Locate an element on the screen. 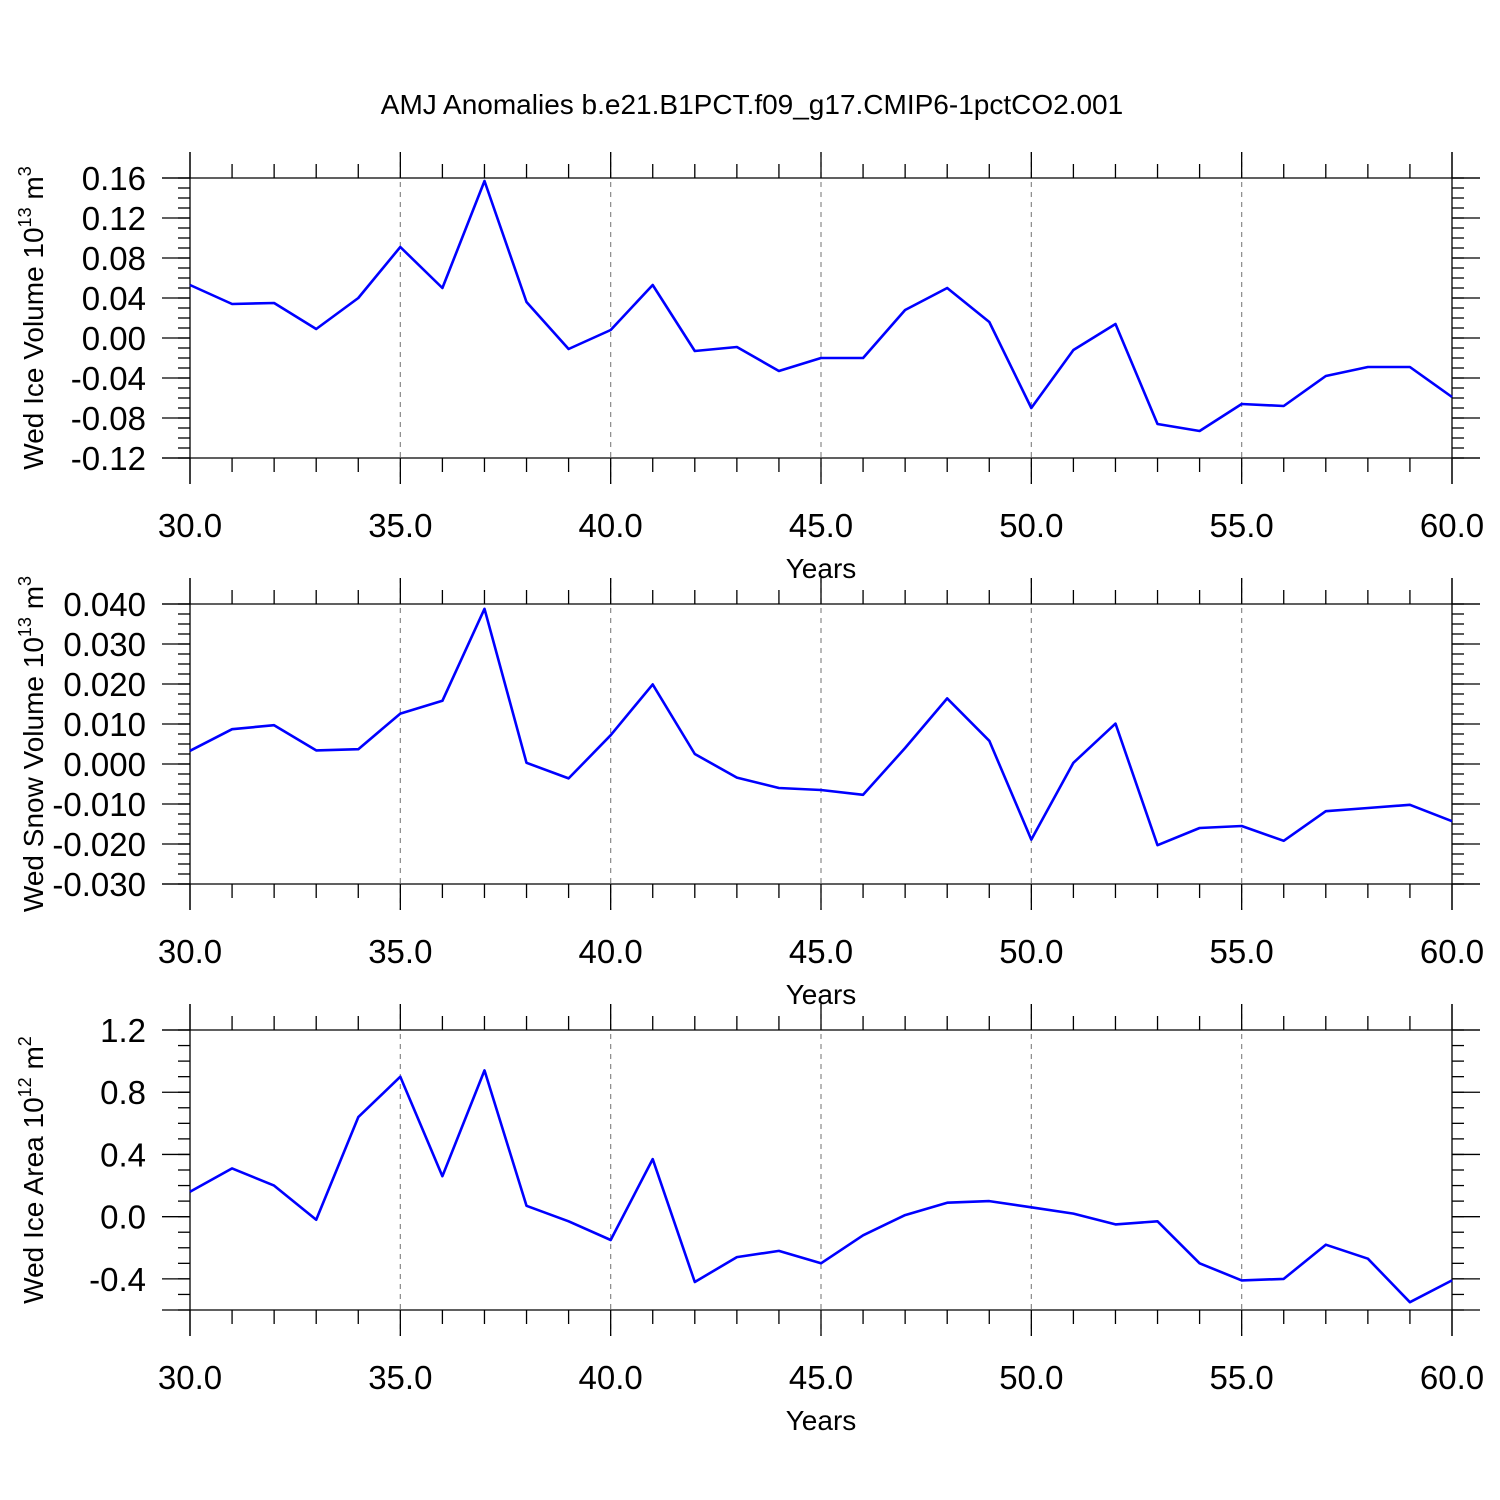 This screenshot has width=1500, height=1500. y-tick-label: 0.030 is located at coordinates (104, 644).